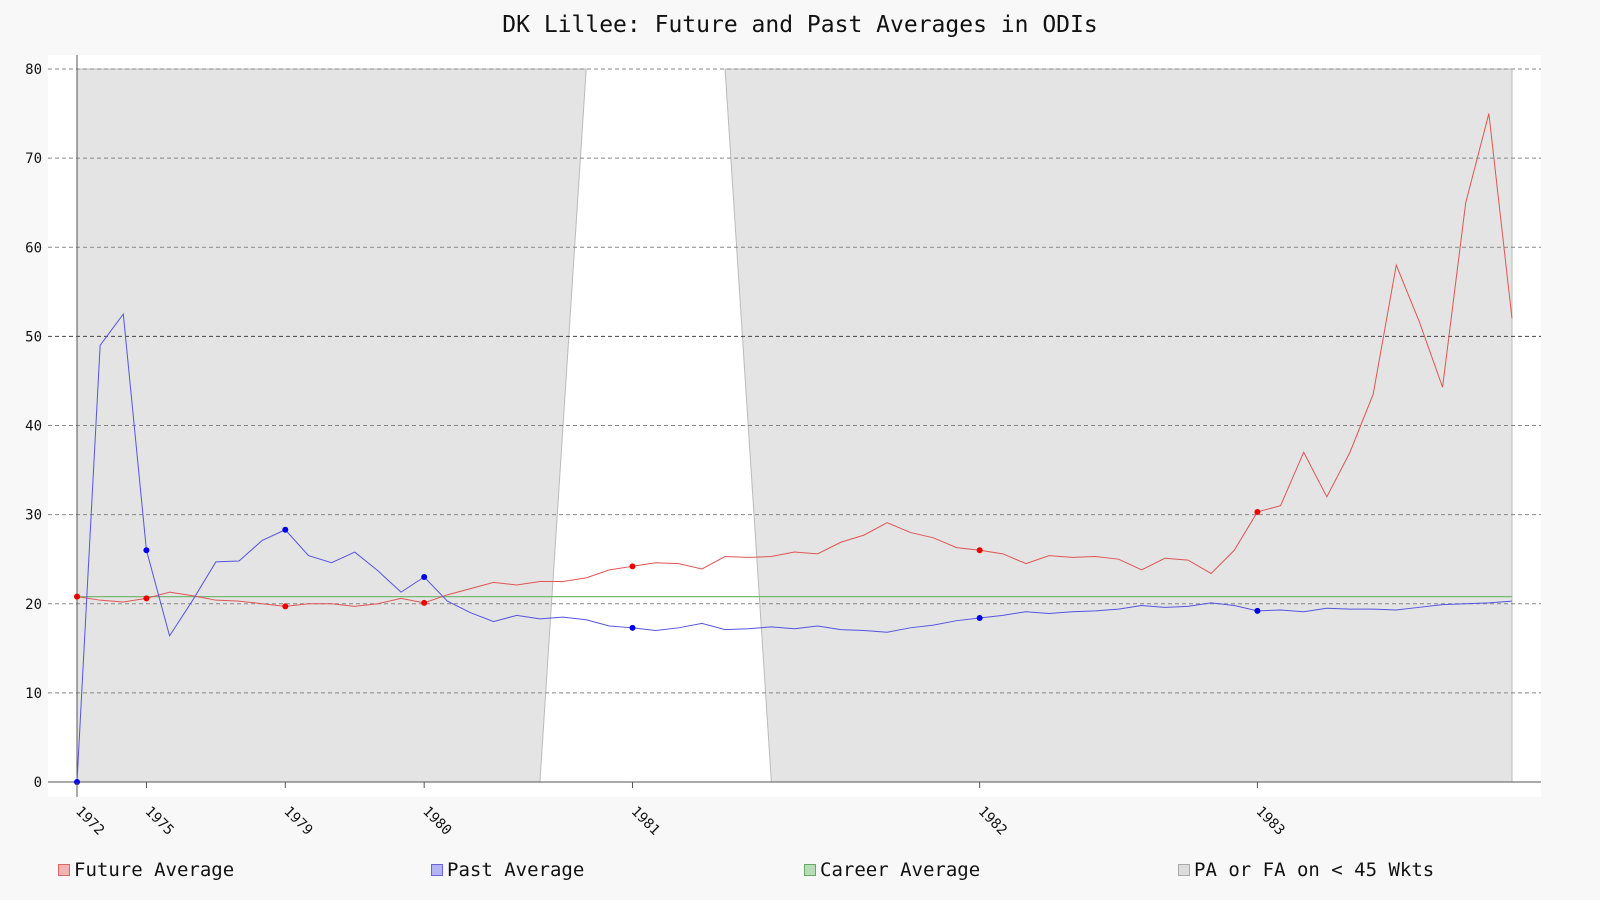  I want to click on x-tick-label: 1981, so click(645, 821).